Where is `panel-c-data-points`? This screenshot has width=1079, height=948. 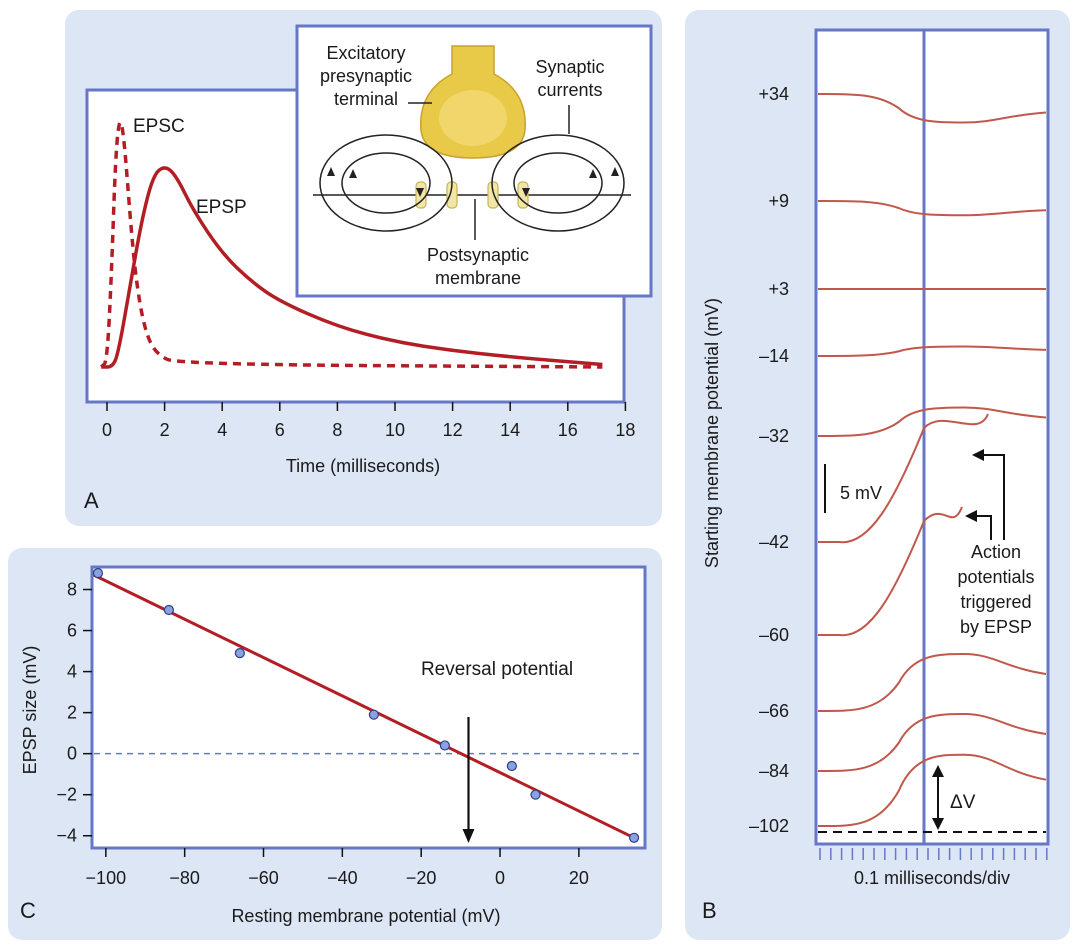 panel-c-data-points is located at coordinates (366, 705).